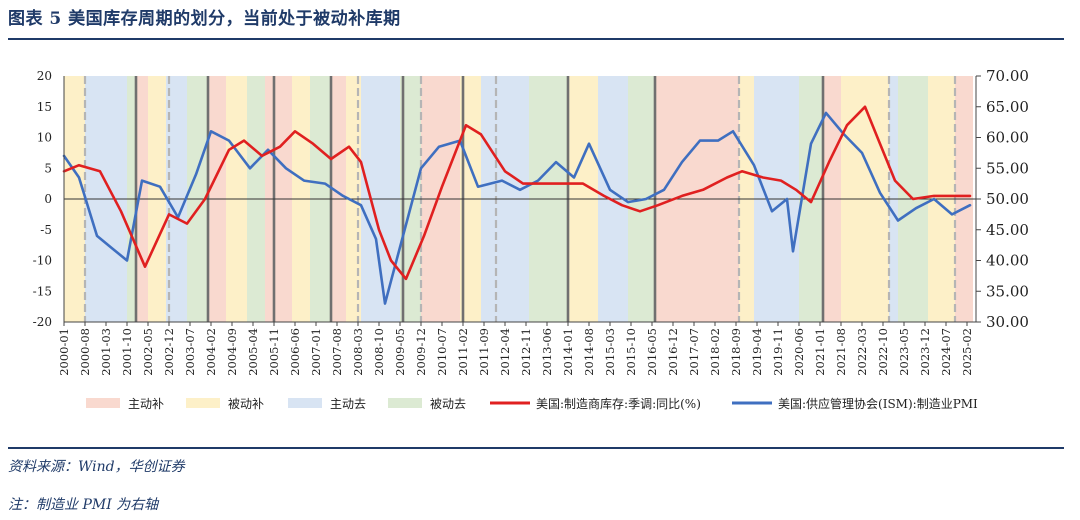  What do you see at coordinates (463, 352) in the screenshot?
I see `x-tick-label: 2011-02` at bounding box center [463, 352].